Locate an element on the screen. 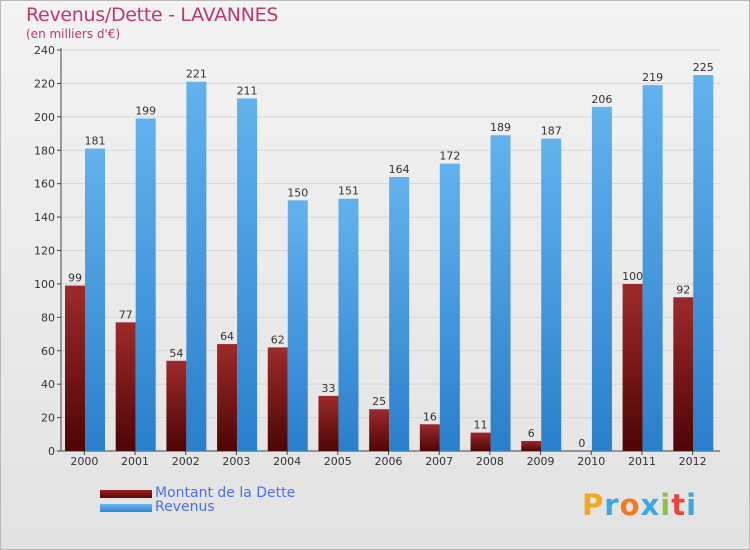 Image resolution: width=750 pixels, height=550 pixels. value-label-revenus: 189 is located at coordinates (500, 127).